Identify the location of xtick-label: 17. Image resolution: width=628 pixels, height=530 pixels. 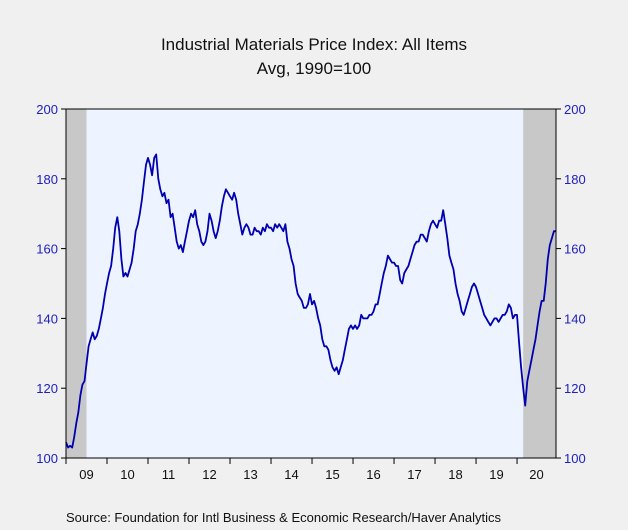
(414, 474).